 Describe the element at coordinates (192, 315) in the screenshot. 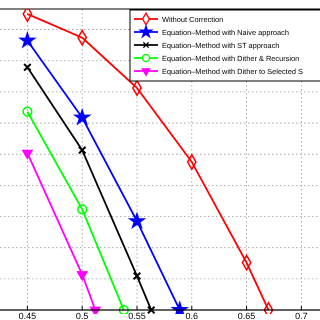

I see `x-tick-label: 0.6` at that location.